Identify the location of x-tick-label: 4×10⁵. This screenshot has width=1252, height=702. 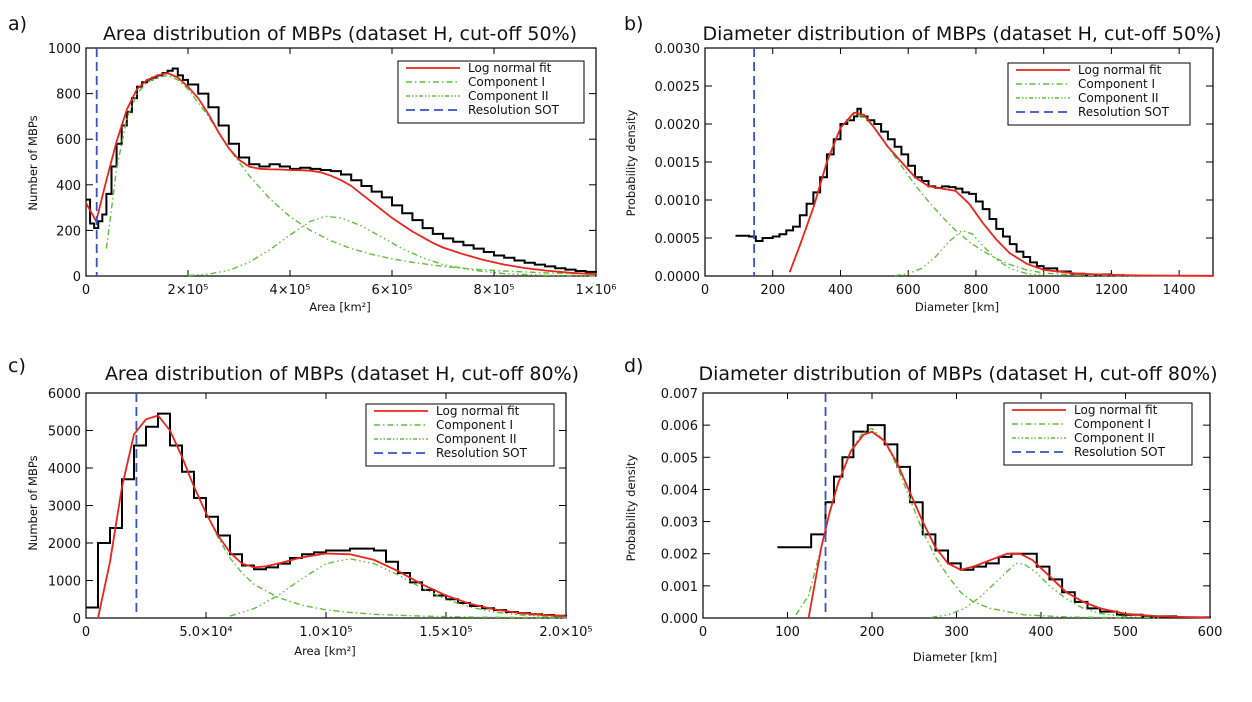
(290, 290).